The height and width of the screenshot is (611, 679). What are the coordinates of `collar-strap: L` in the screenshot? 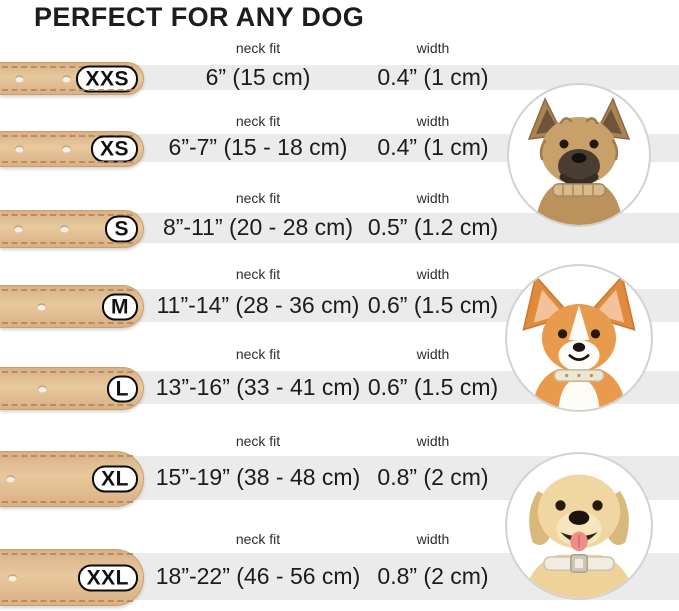 It's located at (72, 388).